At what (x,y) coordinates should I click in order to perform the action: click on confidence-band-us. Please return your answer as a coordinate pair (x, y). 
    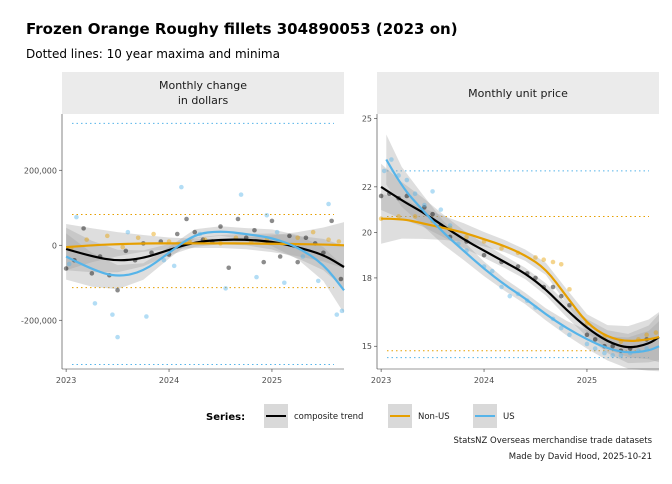
    Looking at the image, I should click on (205, 270).